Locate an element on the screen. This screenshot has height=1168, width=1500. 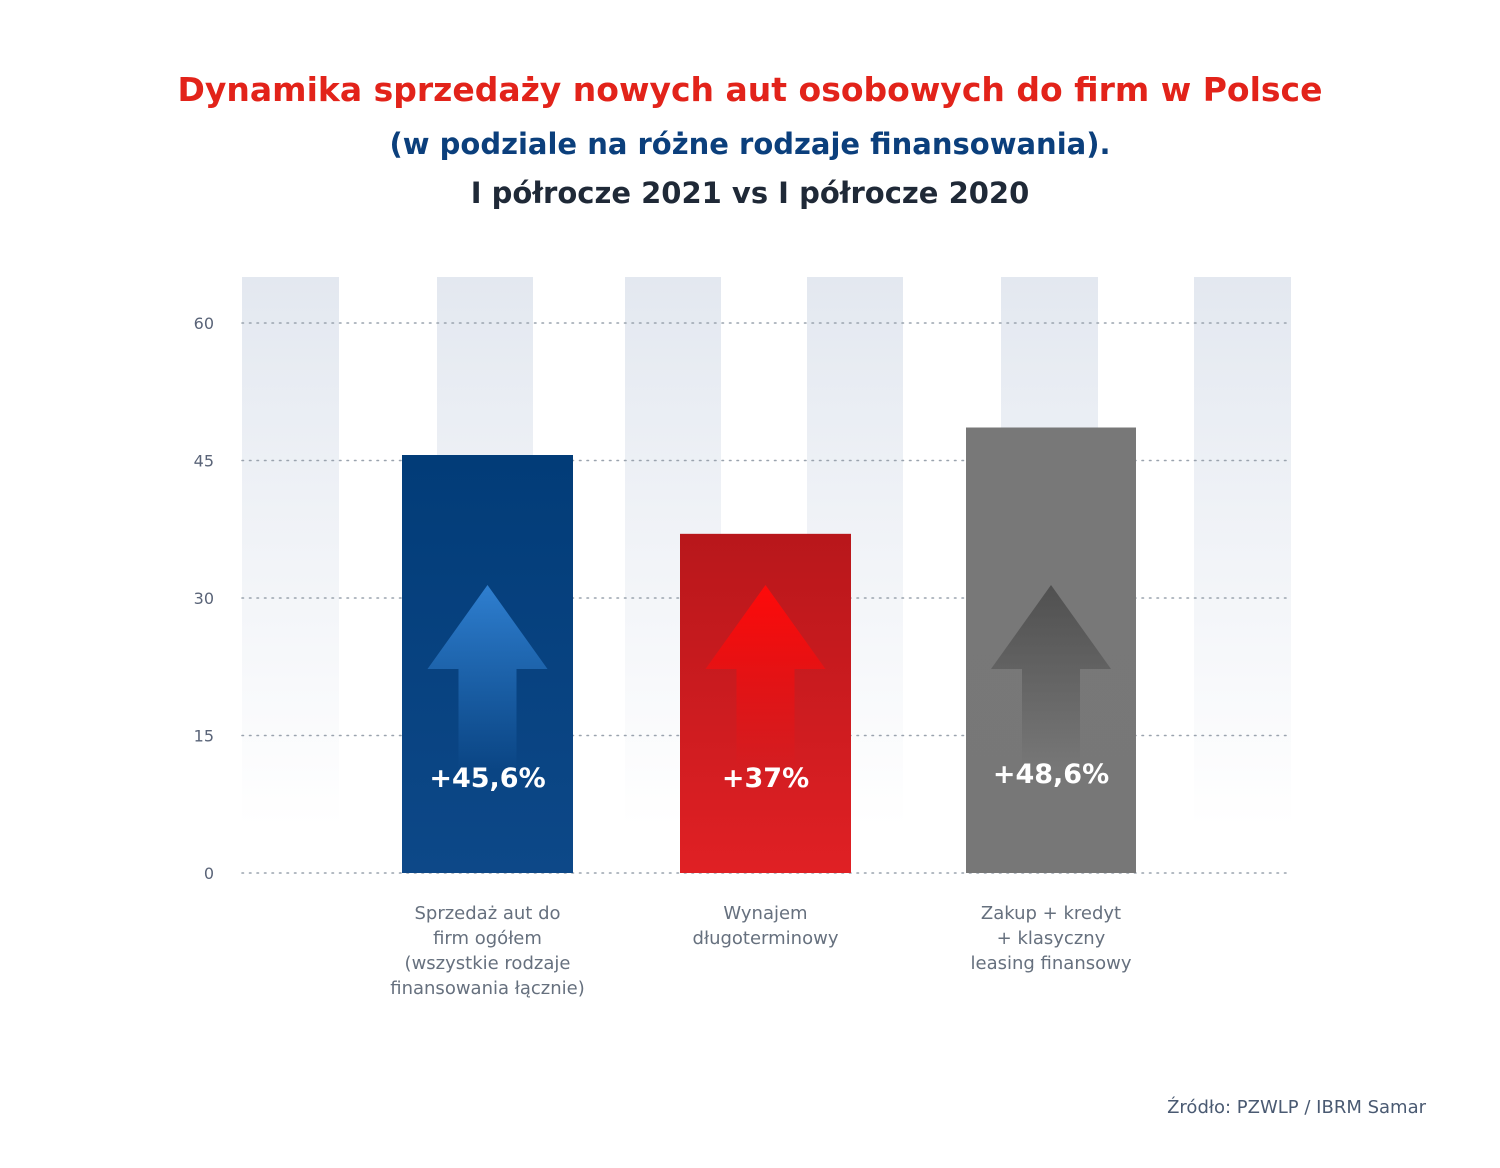
x-category-label-line: Zakup + kredyt is located at coordinates (1051, 913).